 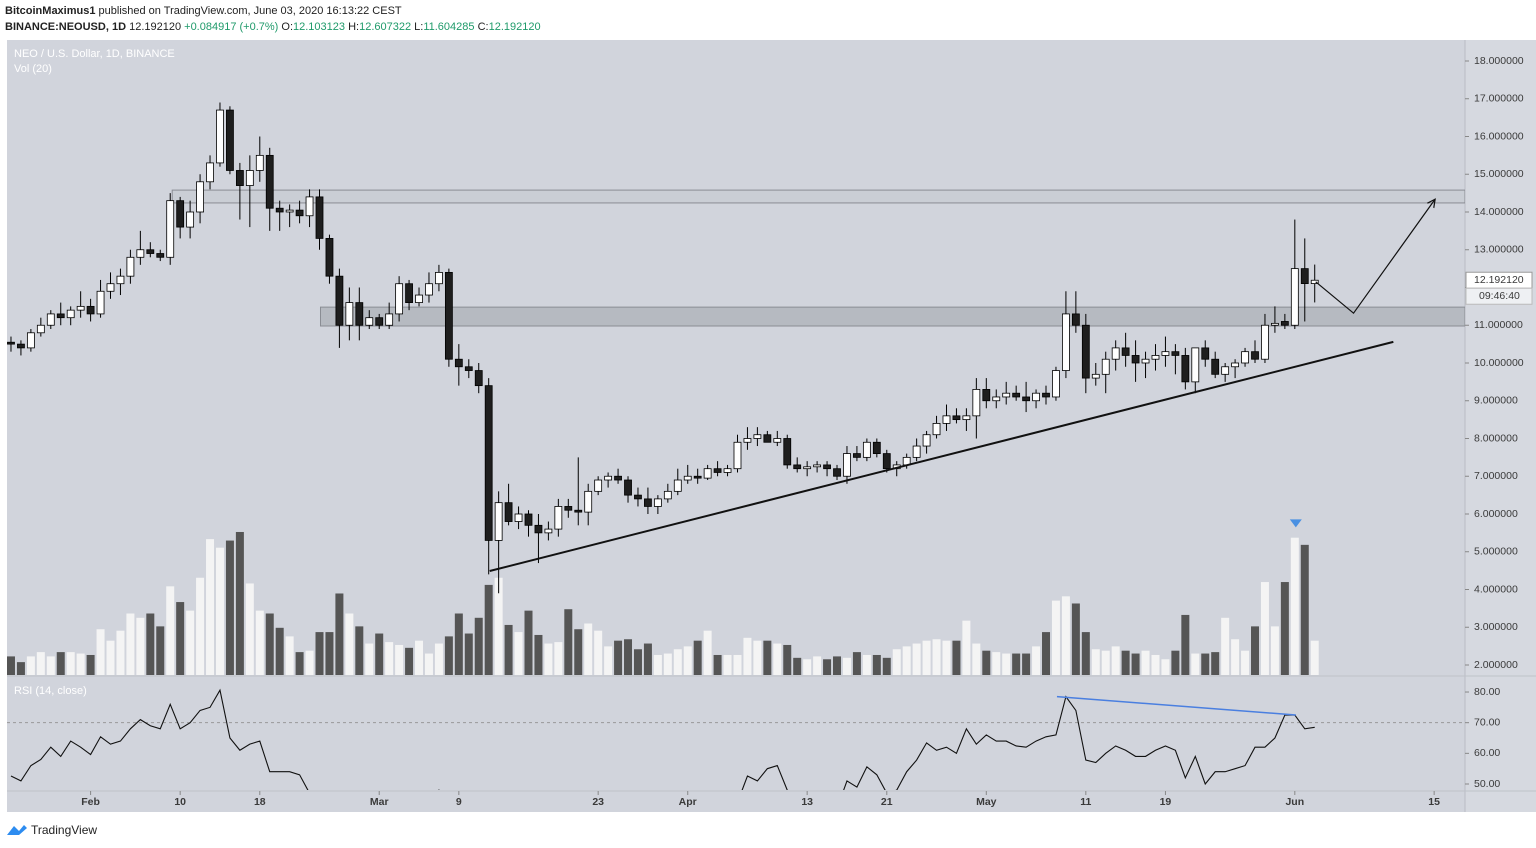 What do you see at coordinates (94, 54) in the screenshot?
I see `chart-title: NEO / U.S. Dollar, 1D, BINANCE` at bounding box center [94, 54].